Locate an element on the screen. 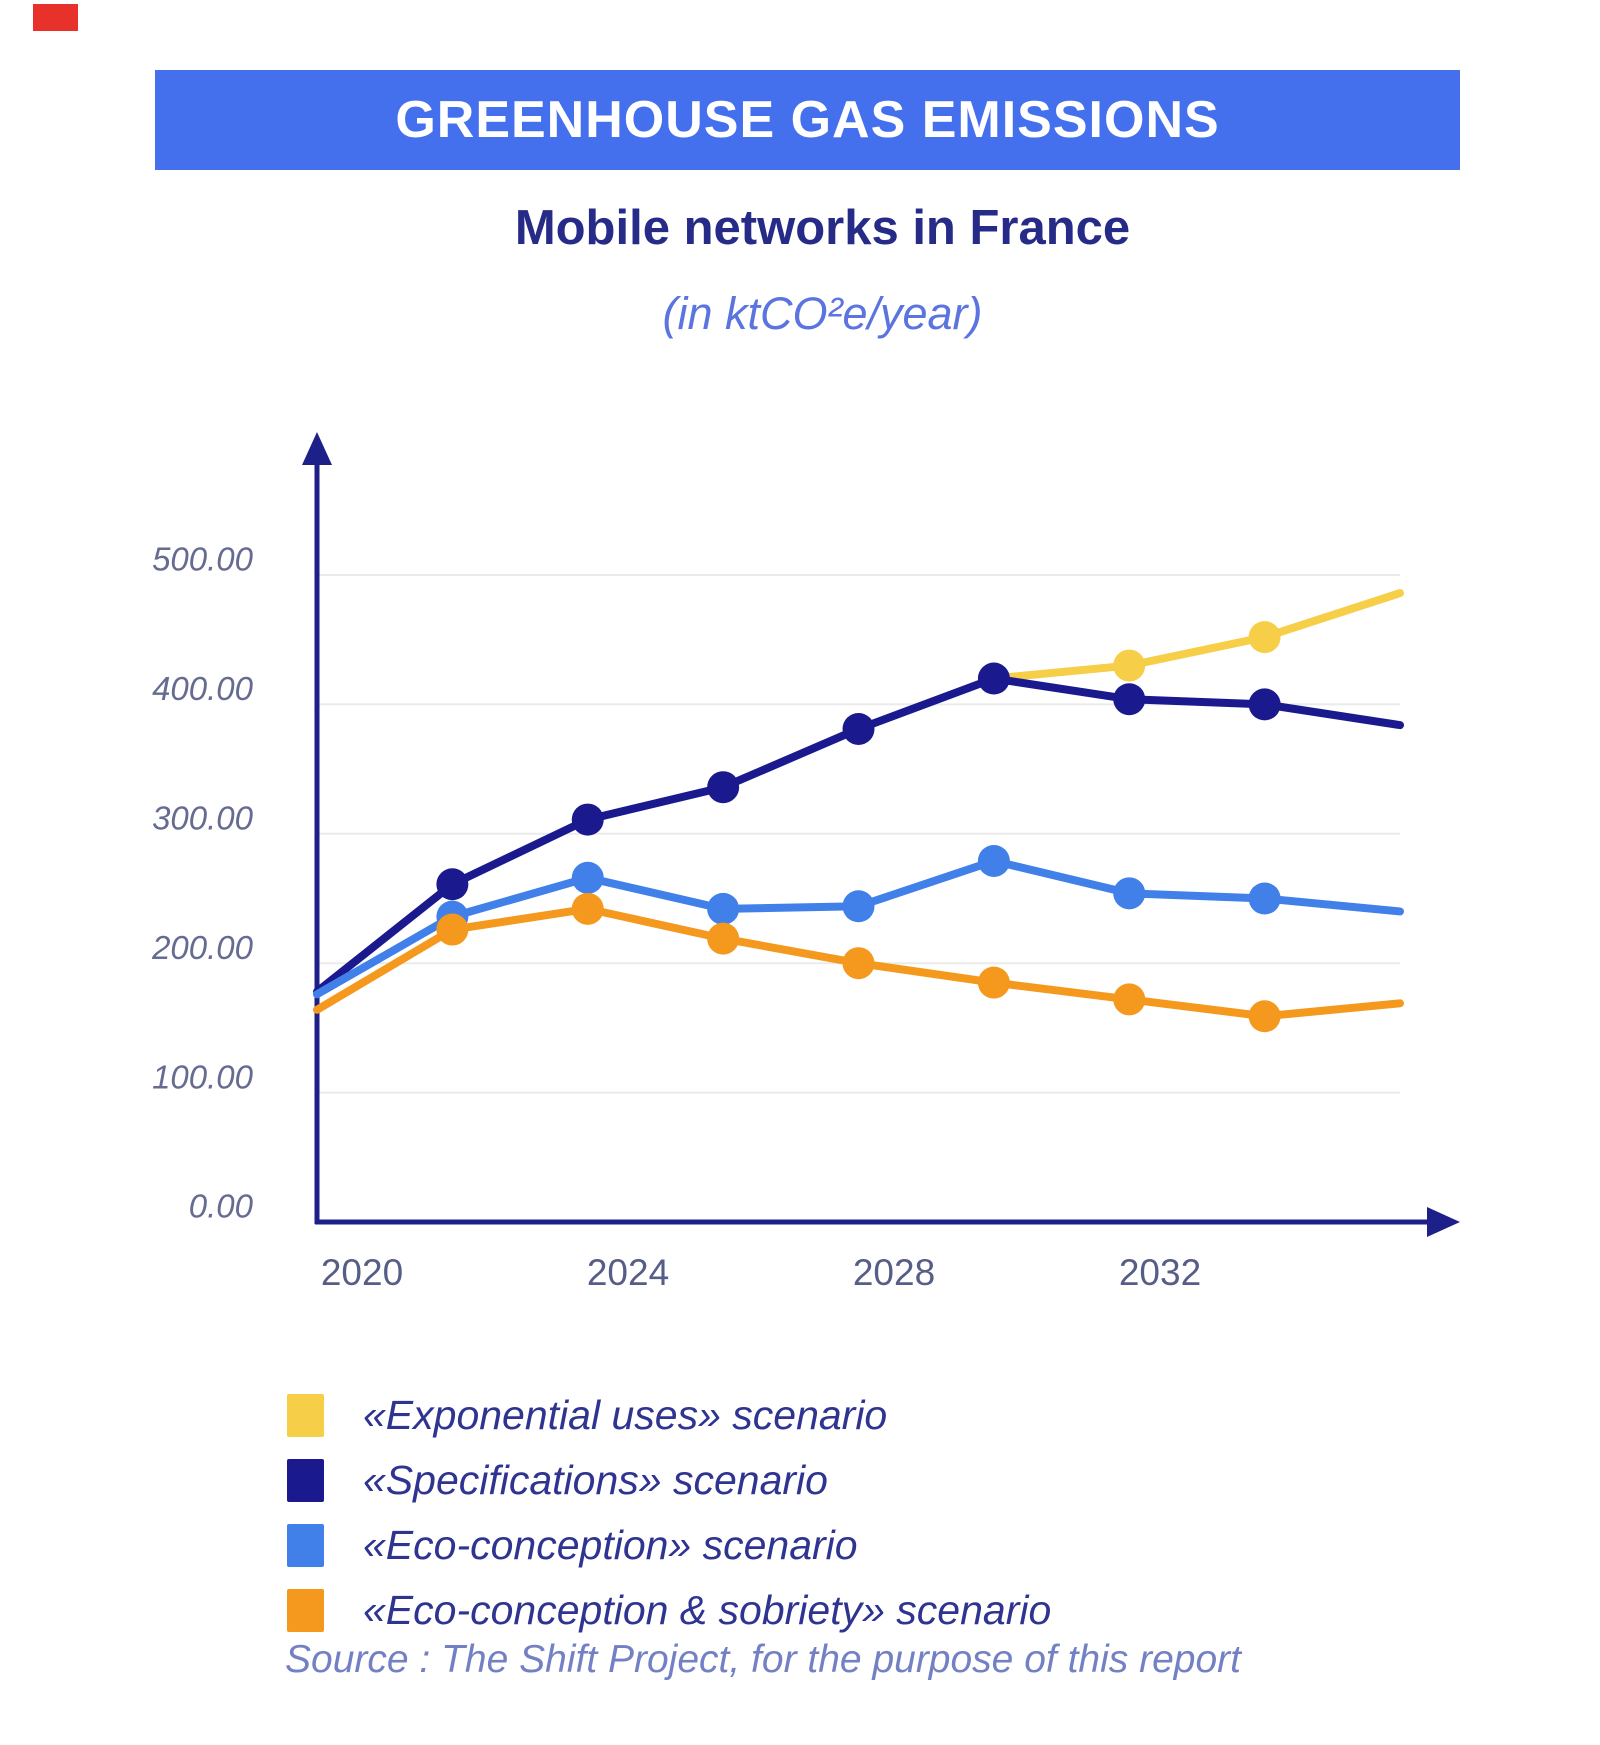 The width and height of the screenshot is (1600, 1745). legend-item-2: «Eco-conception» scenario is located at coordinates (837, 1545).